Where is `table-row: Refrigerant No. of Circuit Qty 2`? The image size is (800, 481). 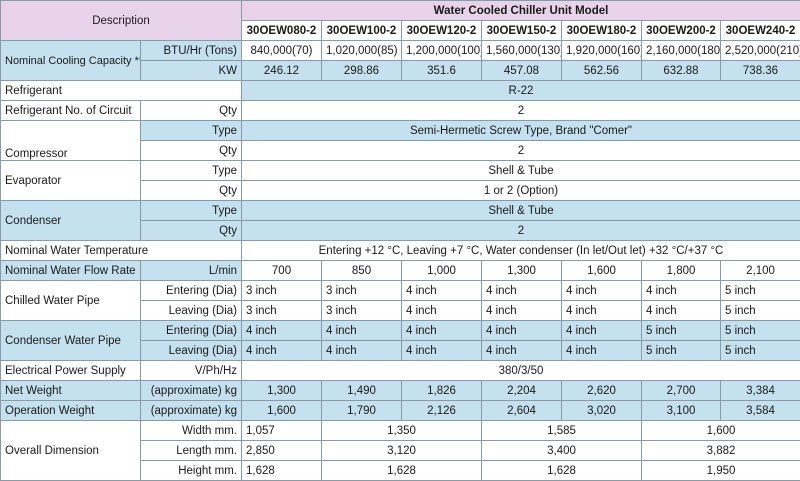
table-row: Refrigerant No. of Circuit Qty 2 is located at coordinates (400, 111).